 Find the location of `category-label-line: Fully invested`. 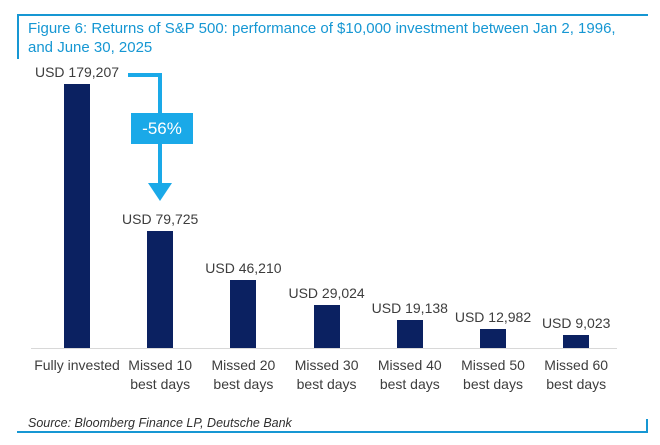

category-label-line: Fully invested is located at coordinates (77, 365).